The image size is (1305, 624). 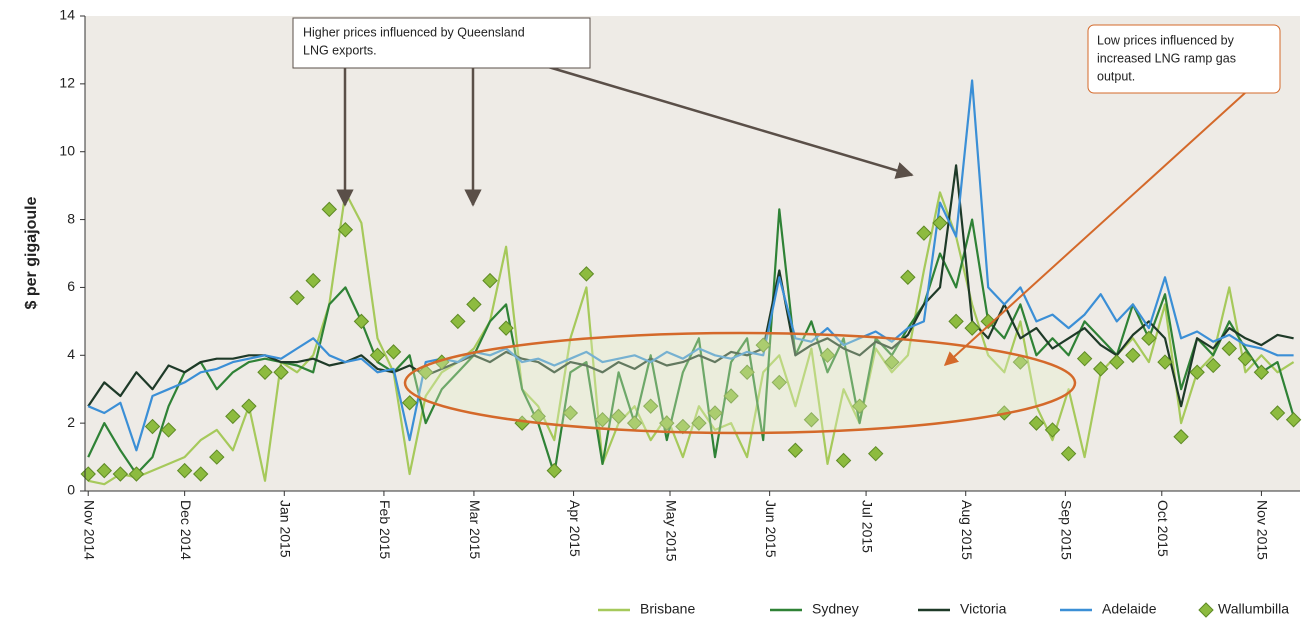 What do you see at coordinates (1253, 609) in the screenshot?
I see `legend-label: Wallumbilla` at bounding box center [1253, 609].